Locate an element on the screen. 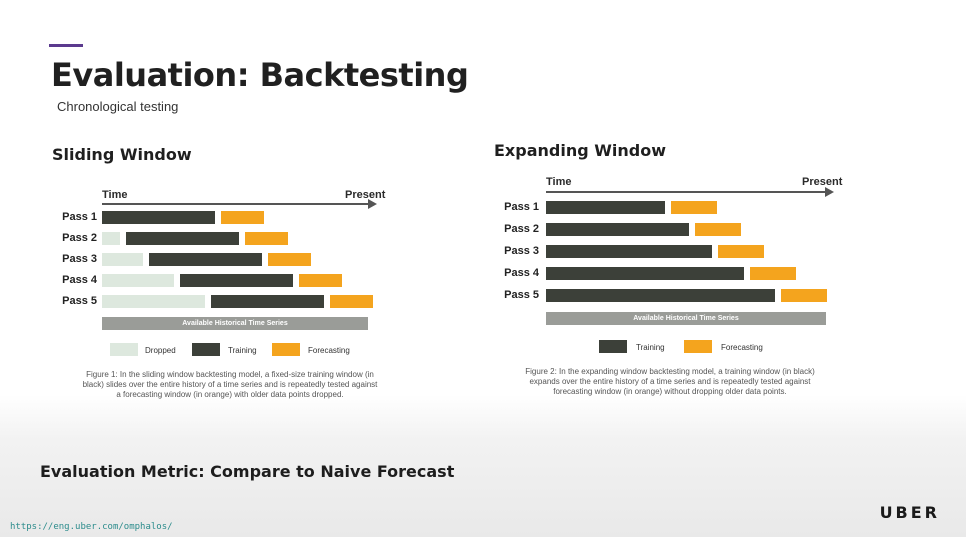  sliding-time-label: Time is located at coordinates (115, 195).